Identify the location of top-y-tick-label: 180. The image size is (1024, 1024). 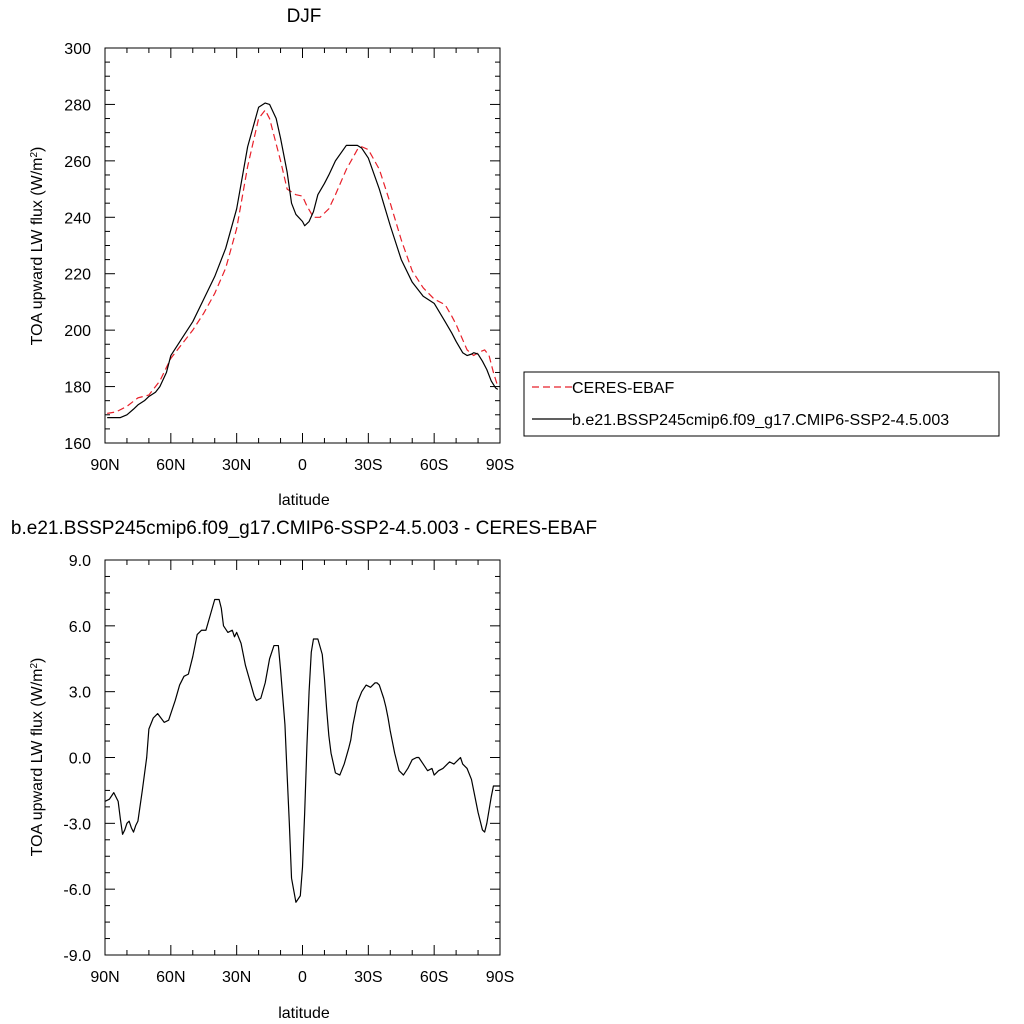
(77, 388).